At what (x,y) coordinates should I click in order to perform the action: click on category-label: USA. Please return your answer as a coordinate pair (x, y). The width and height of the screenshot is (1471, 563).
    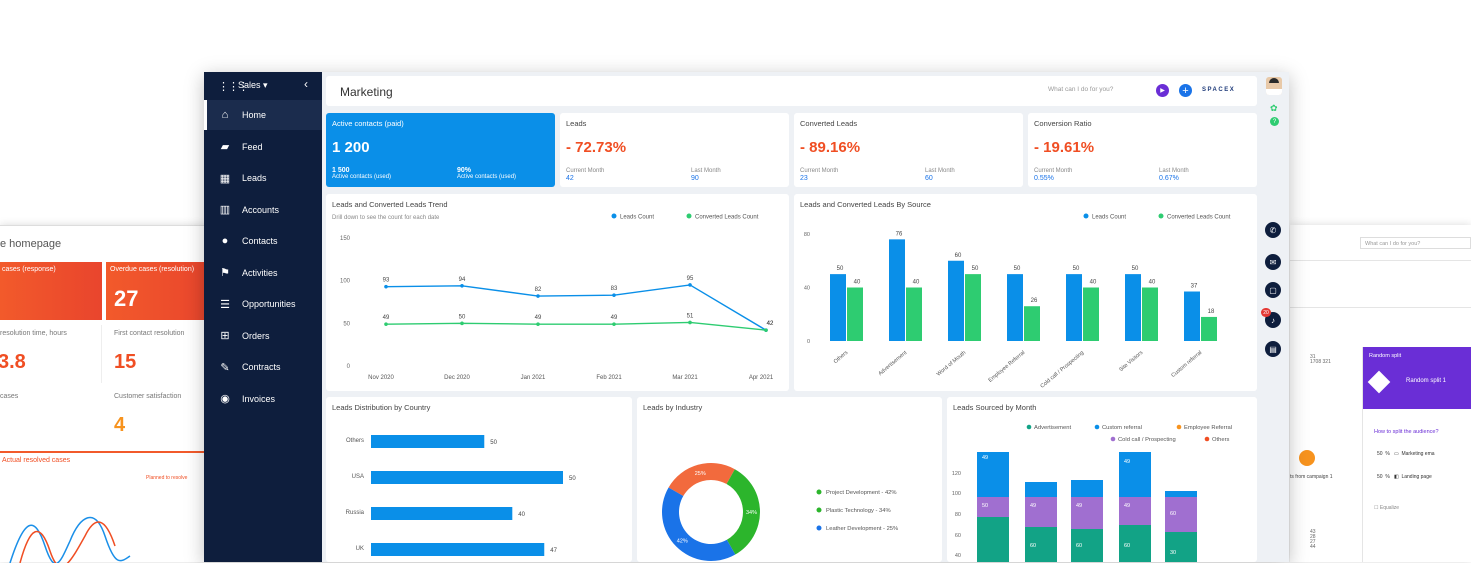
    Looking at the image, I should click on (358, 477).